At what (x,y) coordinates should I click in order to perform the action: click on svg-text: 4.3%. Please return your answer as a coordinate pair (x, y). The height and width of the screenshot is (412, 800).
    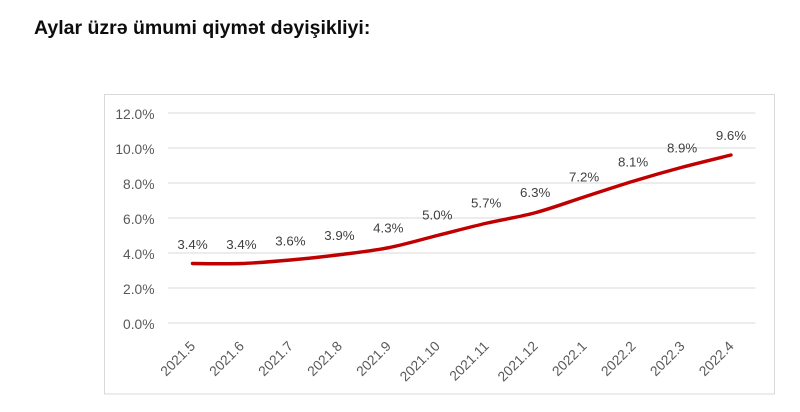
    Looking at the image, I should click on (388, 227).